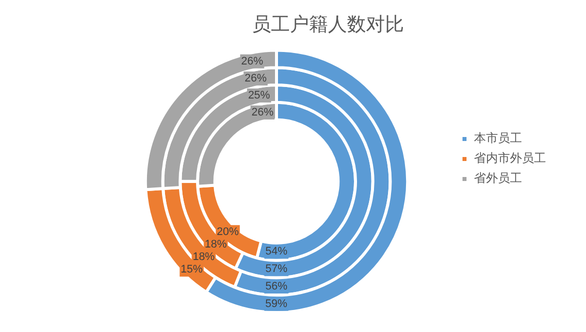 Image resolution: width=586 pixels, height=332 pixels. What do you see at coordinates (276, 286) in the screenshot?
I see `data-label: 56%` at bounding box center [276, 286].